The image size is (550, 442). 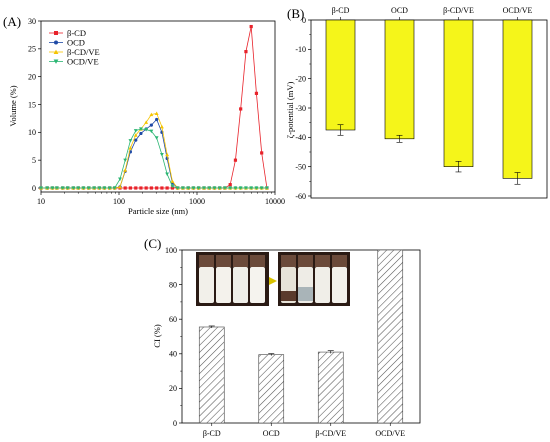 What do you see at coordinates (300, 166) in the screenshot?
I see `chart-b-y-tick-label: -50` at bounding box center [300, 166].